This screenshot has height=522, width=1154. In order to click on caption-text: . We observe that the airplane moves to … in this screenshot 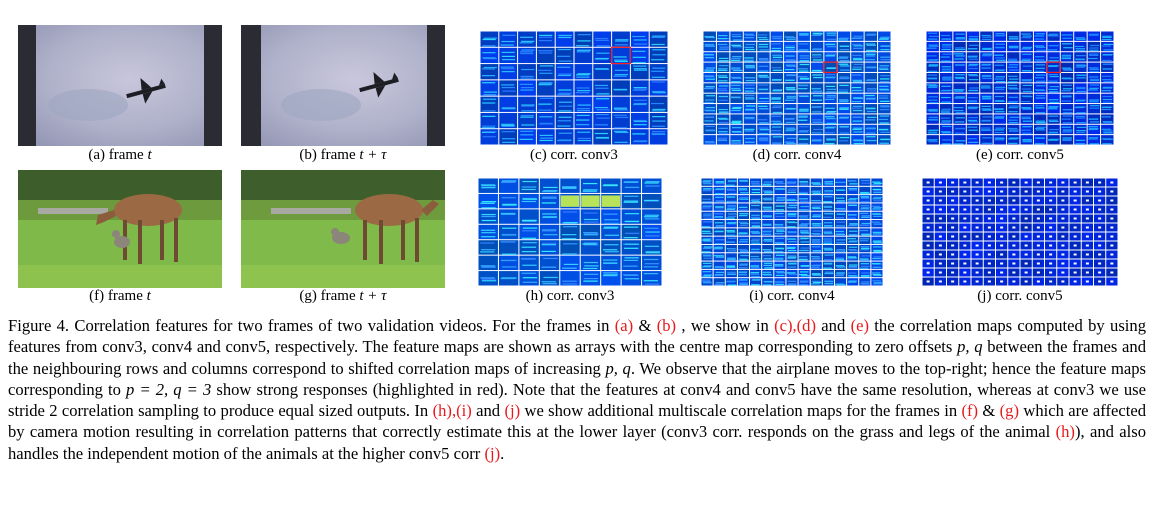, I will do `click(577, 378)`.